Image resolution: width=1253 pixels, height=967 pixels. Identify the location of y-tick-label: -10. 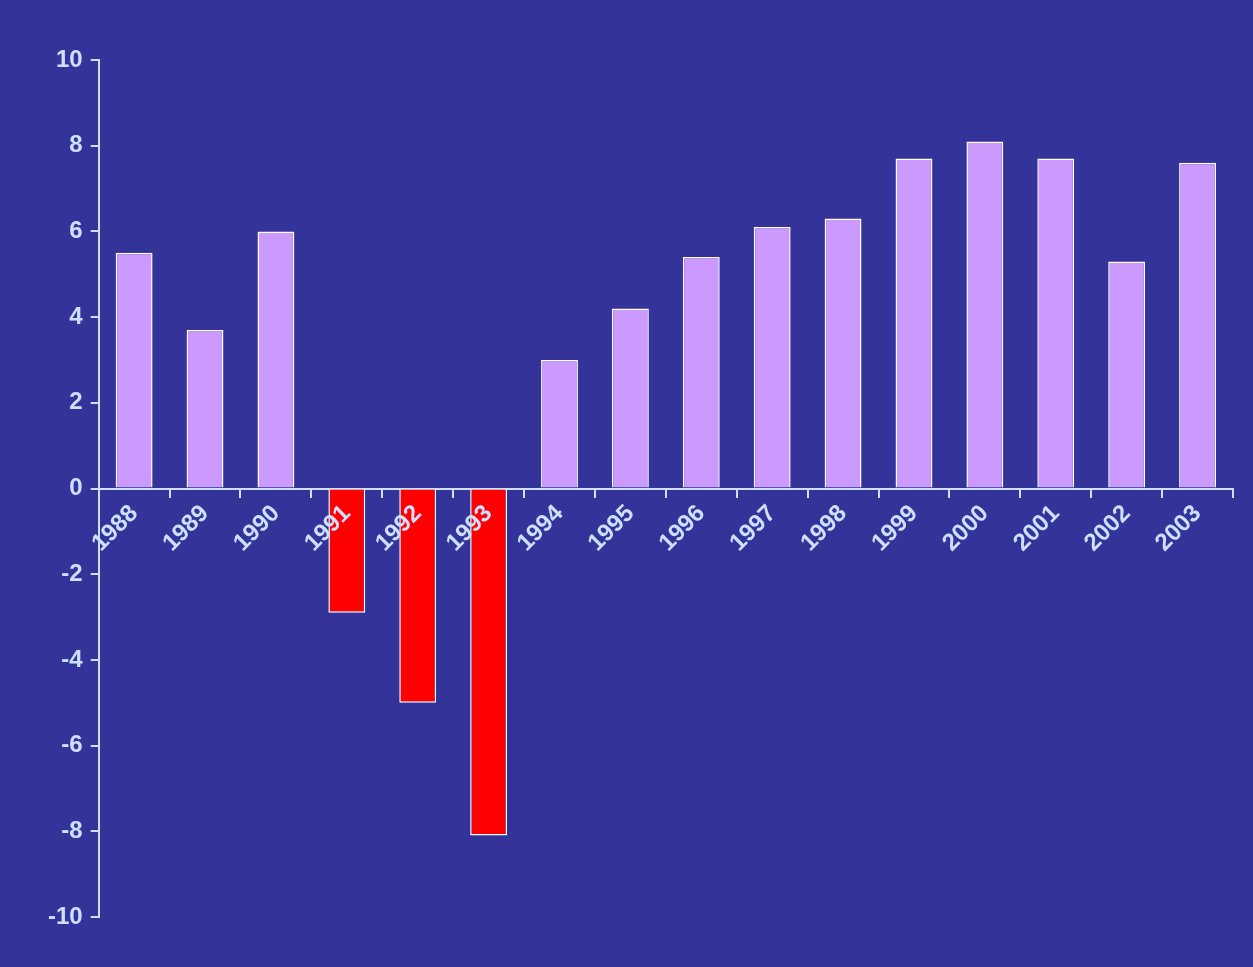
(65, 915).